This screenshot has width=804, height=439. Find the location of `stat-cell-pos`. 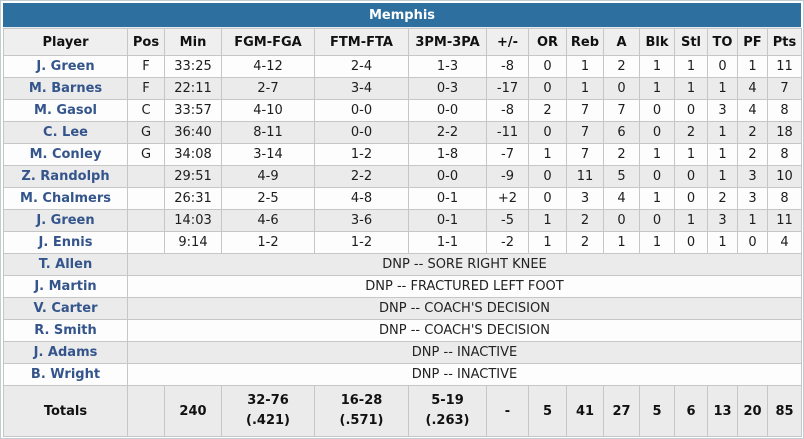

stat-cell-pos is located at coordinates (146, 242).